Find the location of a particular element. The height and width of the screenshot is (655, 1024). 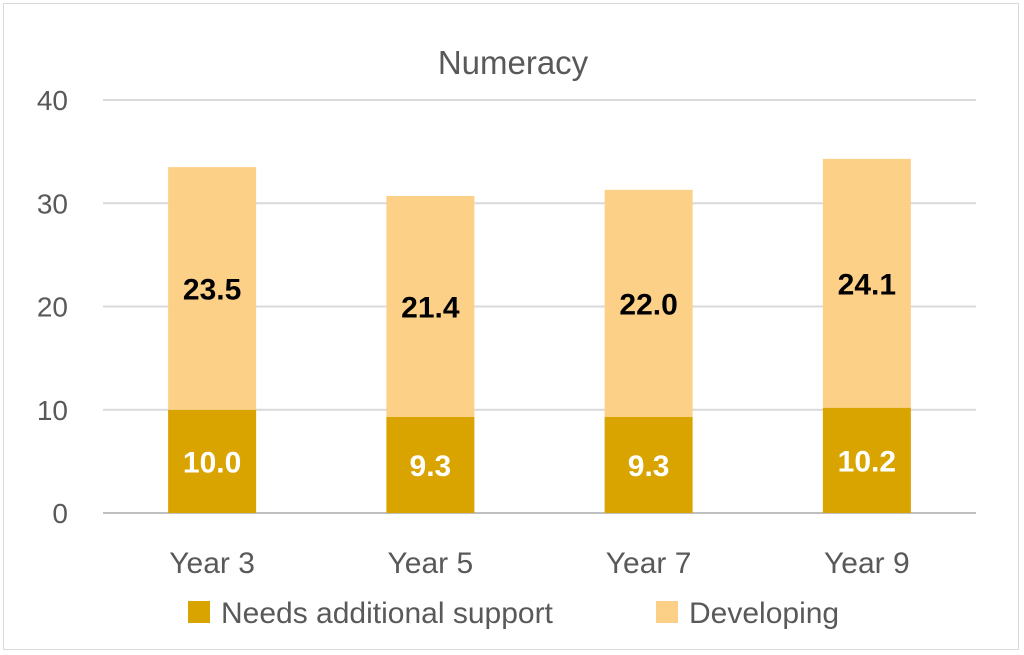

x-category-label: Year 3 is located at coordinates (212, 563).